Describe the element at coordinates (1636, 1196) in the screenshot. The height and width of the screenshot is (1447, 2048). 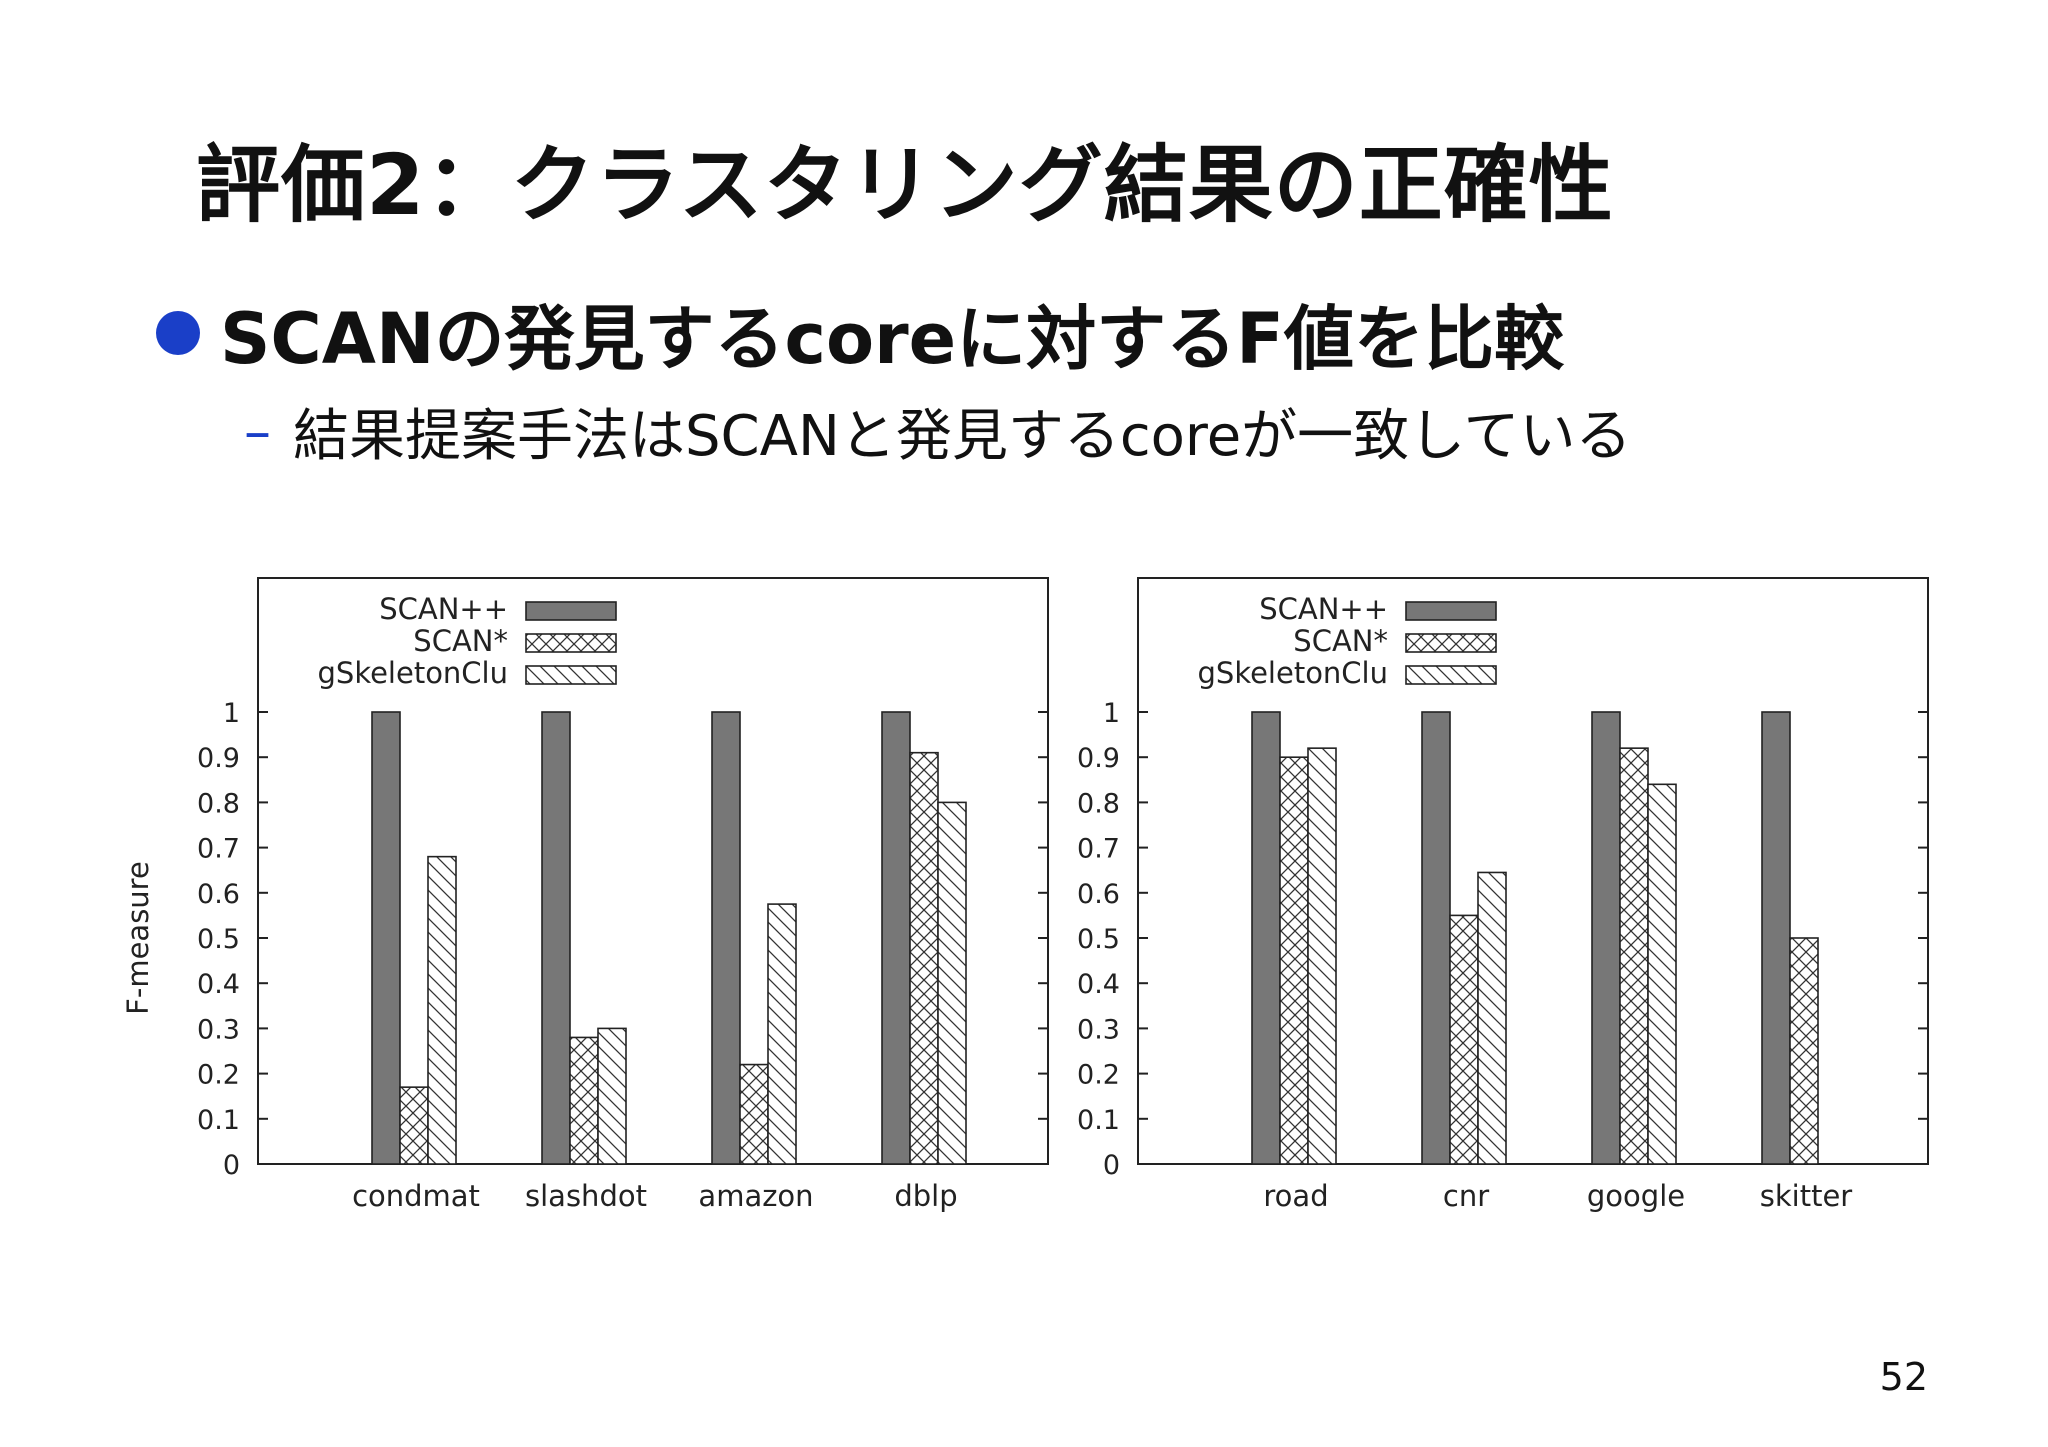
I see `x-category-label: google` at that location.